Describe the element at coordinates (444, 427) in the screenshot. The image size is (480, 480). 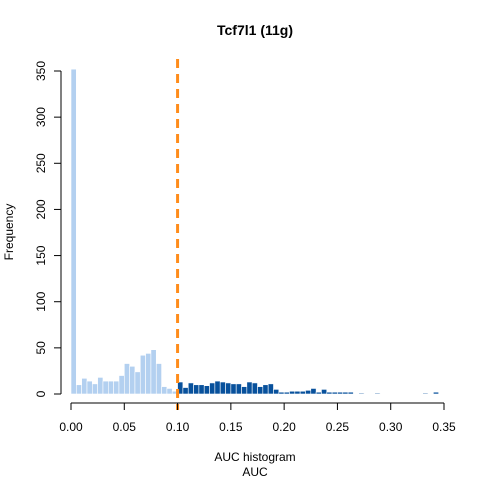
I see `x-tick-label: 0.35` at that location.